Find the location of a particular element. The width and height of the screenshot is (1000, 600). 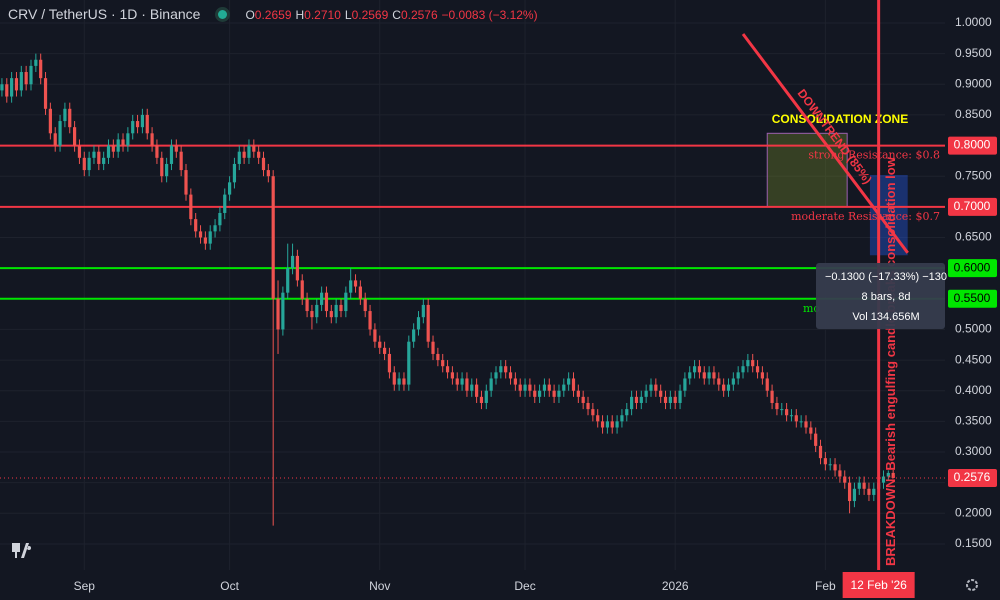

crosshair-date-label: 12 Feb '26 is located at coordinates (878, 585).